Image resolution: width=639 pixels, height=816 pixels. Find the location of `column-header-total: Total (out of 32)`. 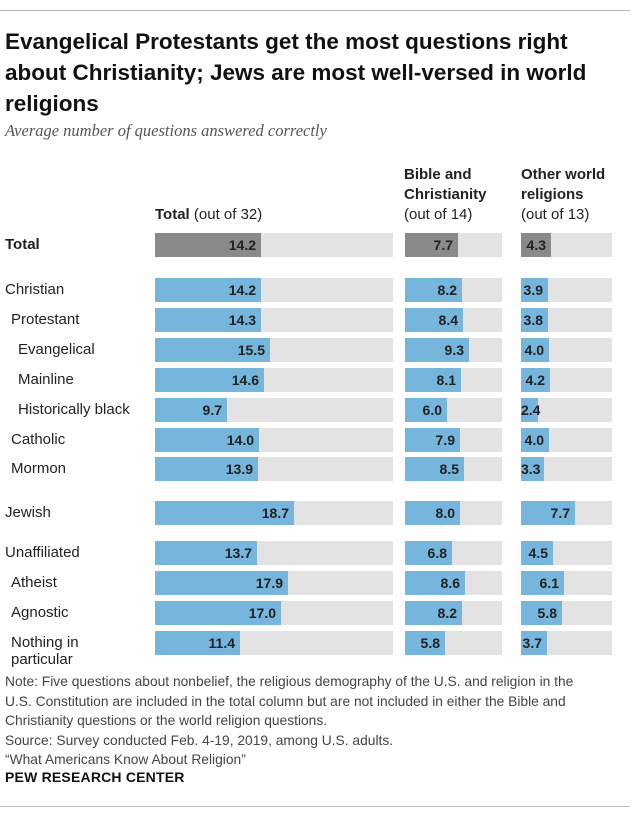

column-header-total: Total (out of 32) is located at coordinates (208, 215).